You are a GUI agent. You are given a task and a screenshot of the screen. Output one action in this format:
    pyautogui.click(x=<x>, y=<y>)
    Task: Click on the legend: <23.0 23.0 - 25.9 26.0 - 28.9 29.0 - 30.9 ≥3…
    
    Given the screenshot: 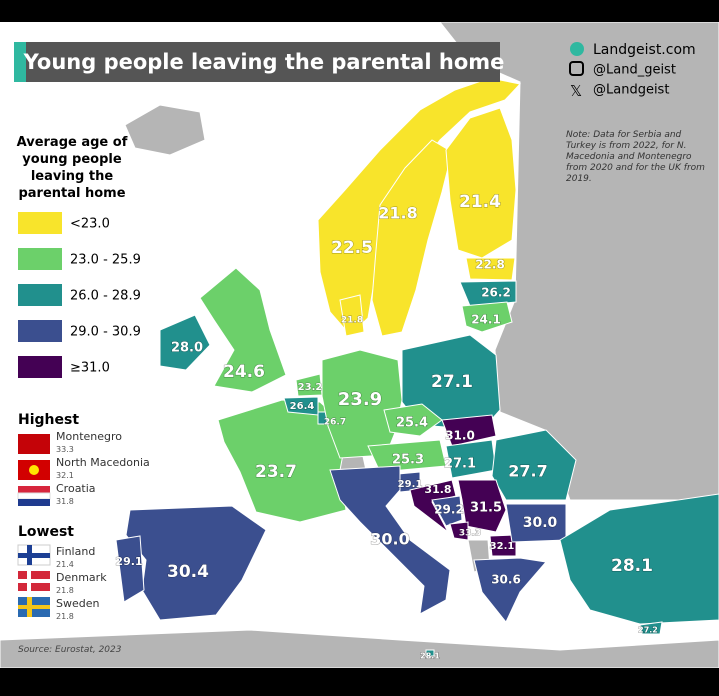 What is the action you would take?
    pyautogui.click(x=79, y=295)
    